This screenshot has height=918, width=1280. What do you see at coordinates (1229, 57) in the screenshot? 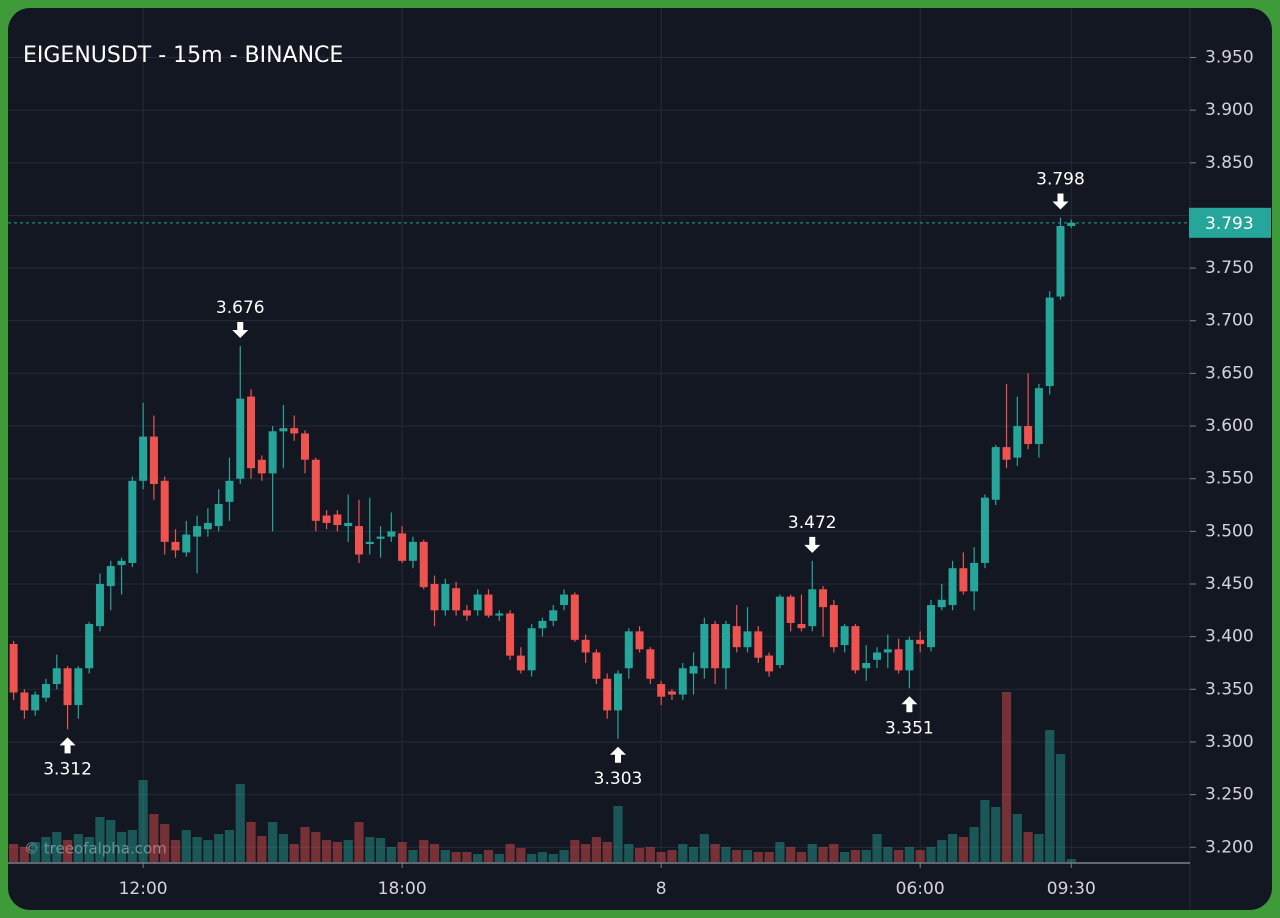
I see `y-tick-label: 3.950` at bounding box center [1229, 57].